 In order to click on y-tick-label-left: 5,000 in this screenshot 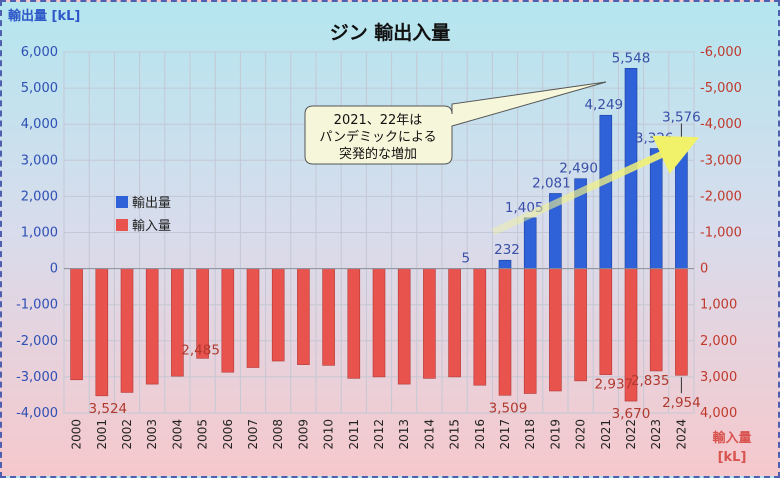, I will do `click(39, 88)`.